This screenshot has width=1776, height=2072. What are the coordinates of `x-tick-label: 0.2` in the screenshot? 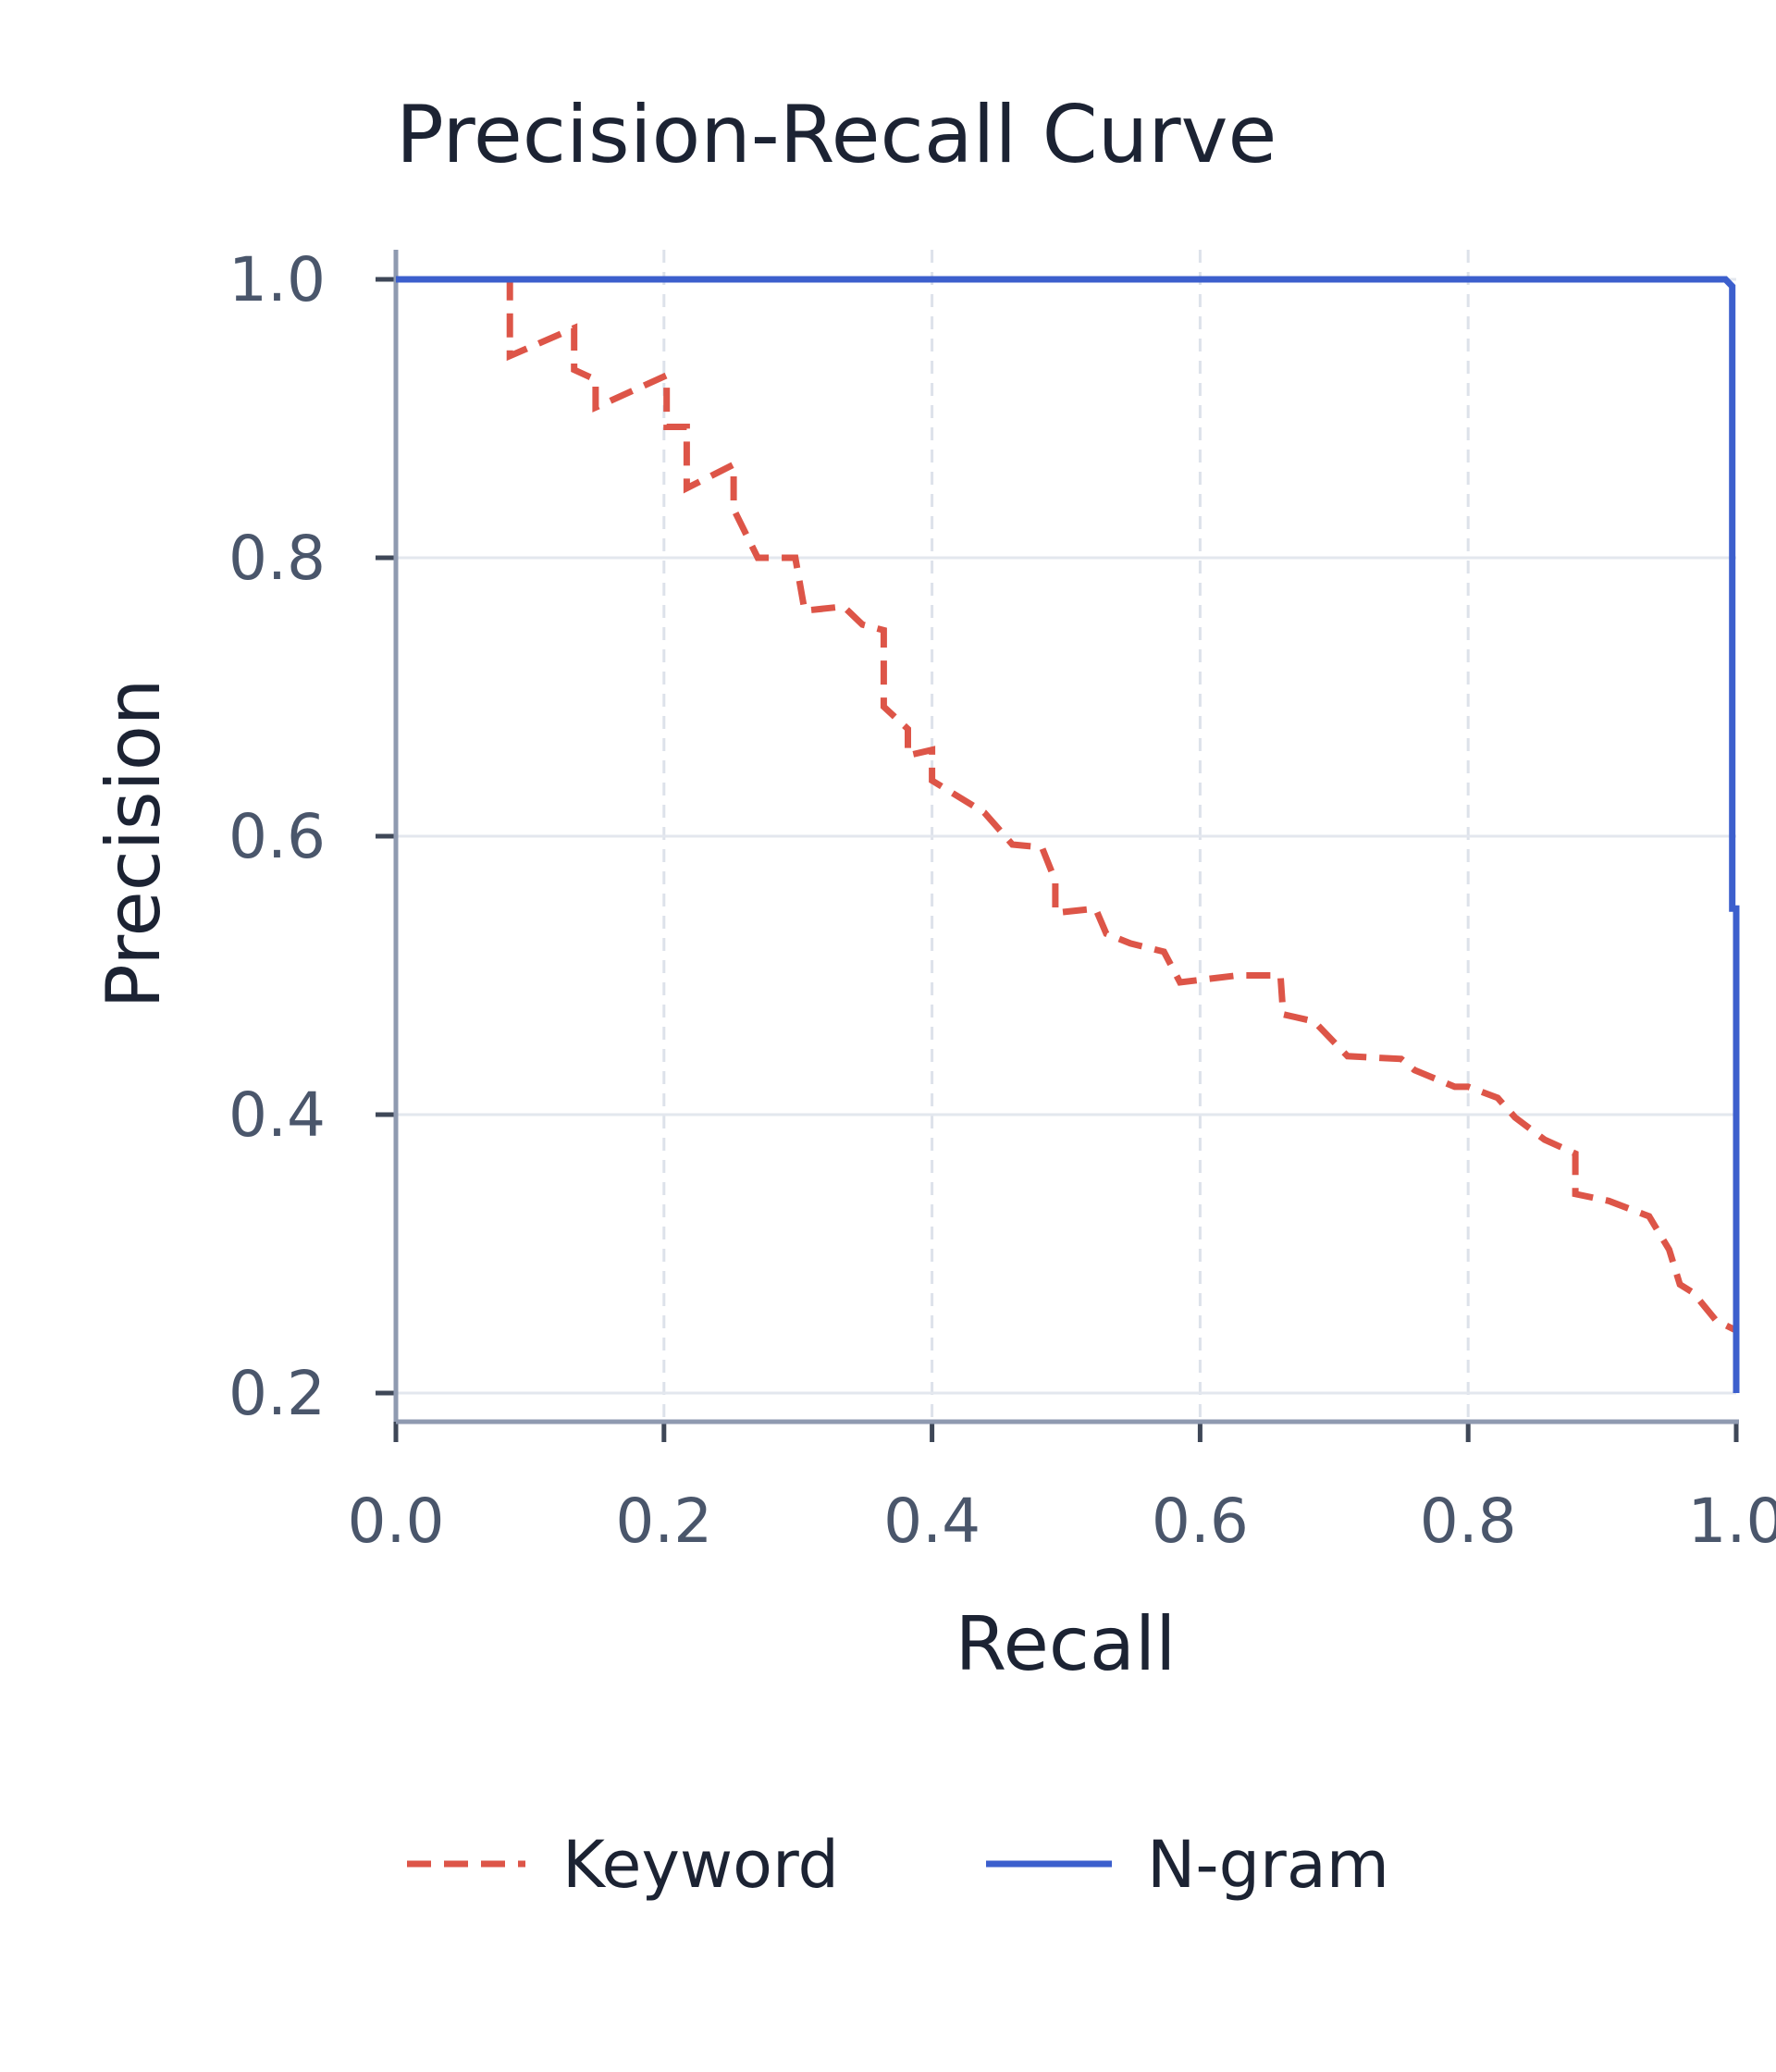 It's located at (663, 1522).